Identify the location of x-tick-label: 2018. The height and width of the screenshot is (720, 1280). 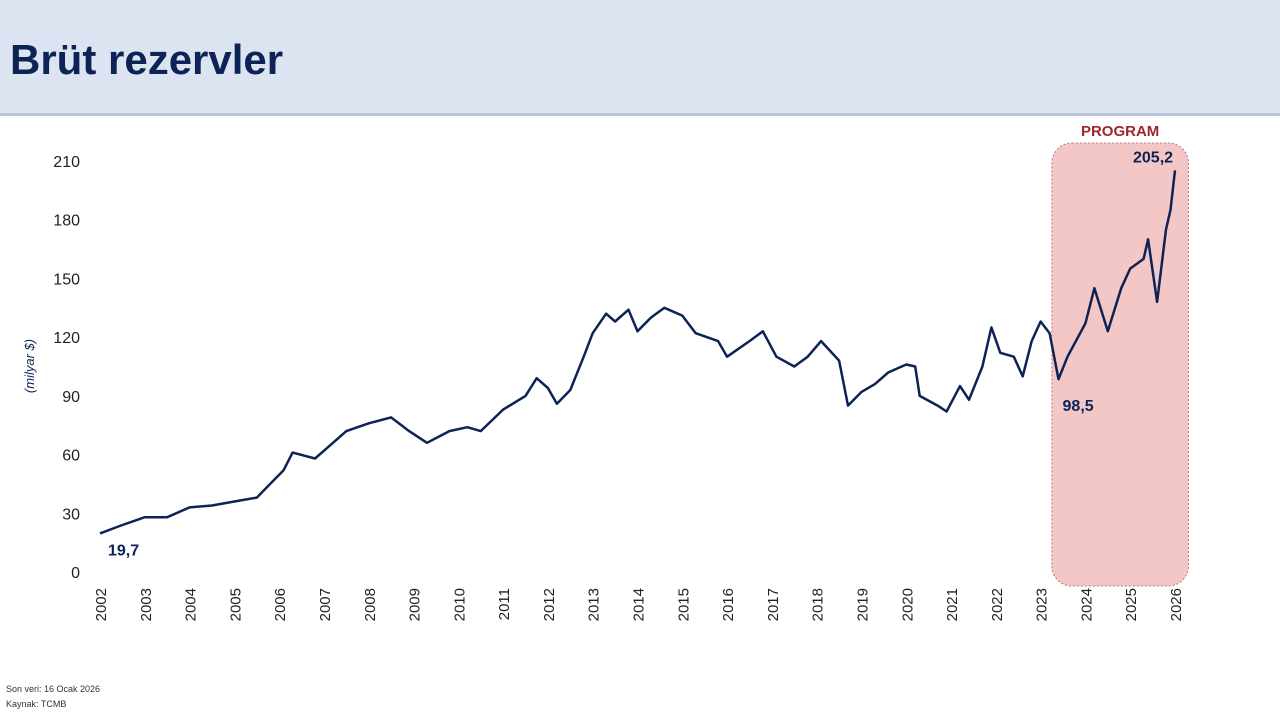
(818, 604).